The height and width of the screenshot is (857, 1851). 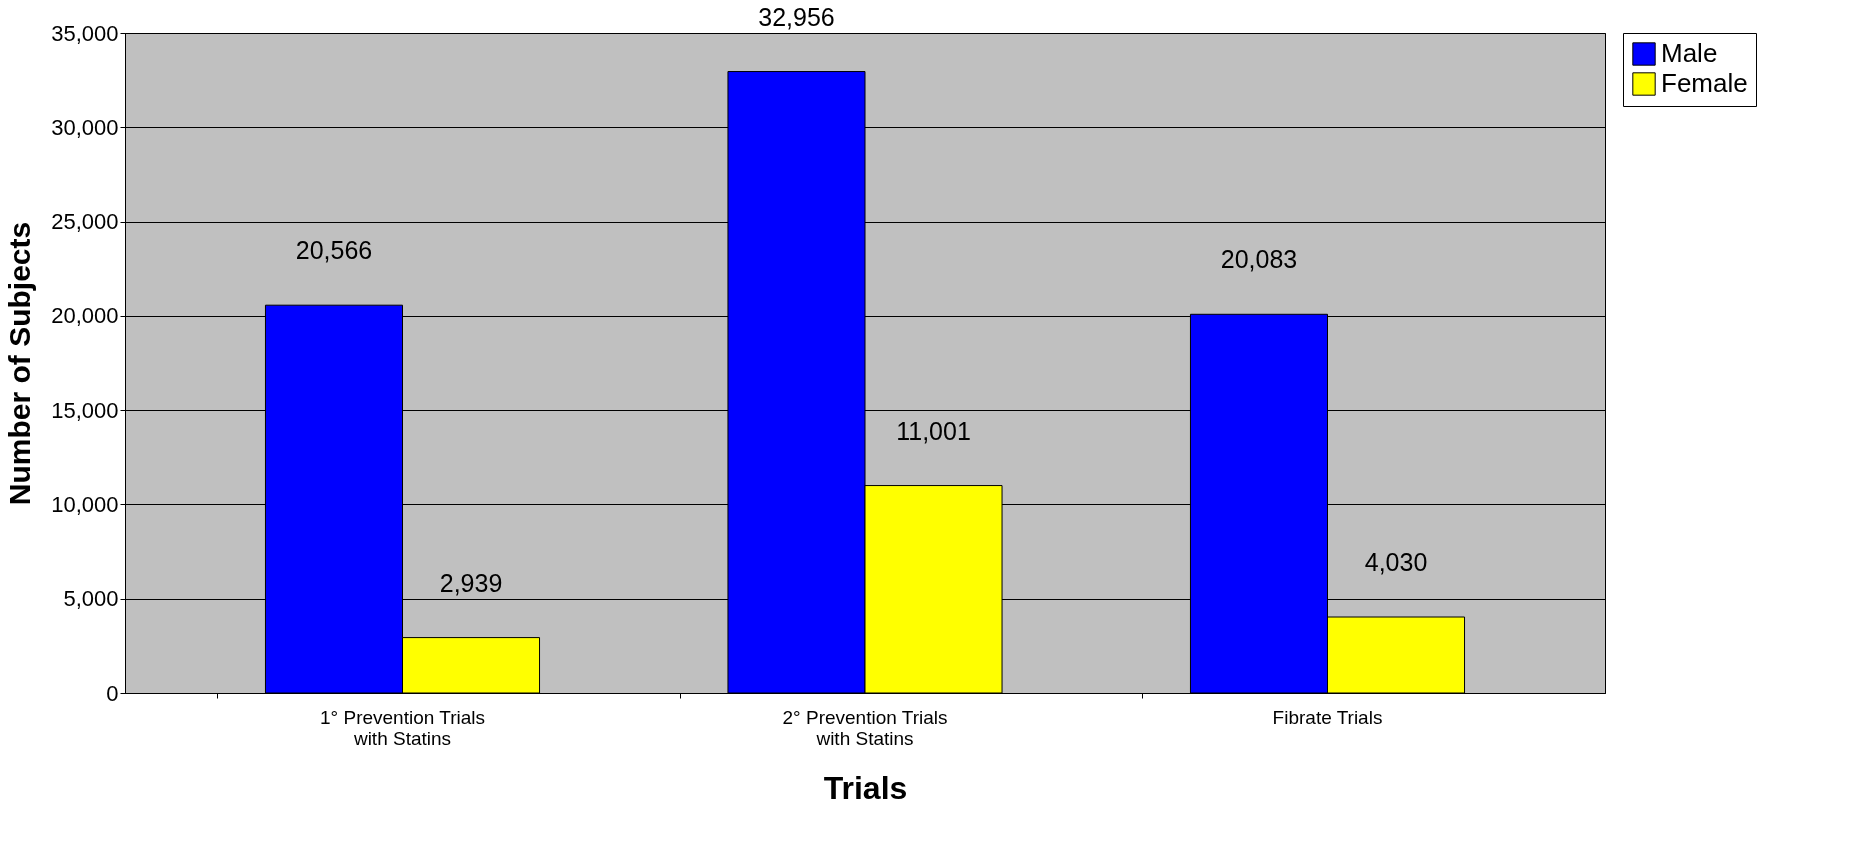 What do you see at coordinates (85, 316) in the screenshot?
I see `y-tick-label: 20,000` at bounding box center [85, 316].